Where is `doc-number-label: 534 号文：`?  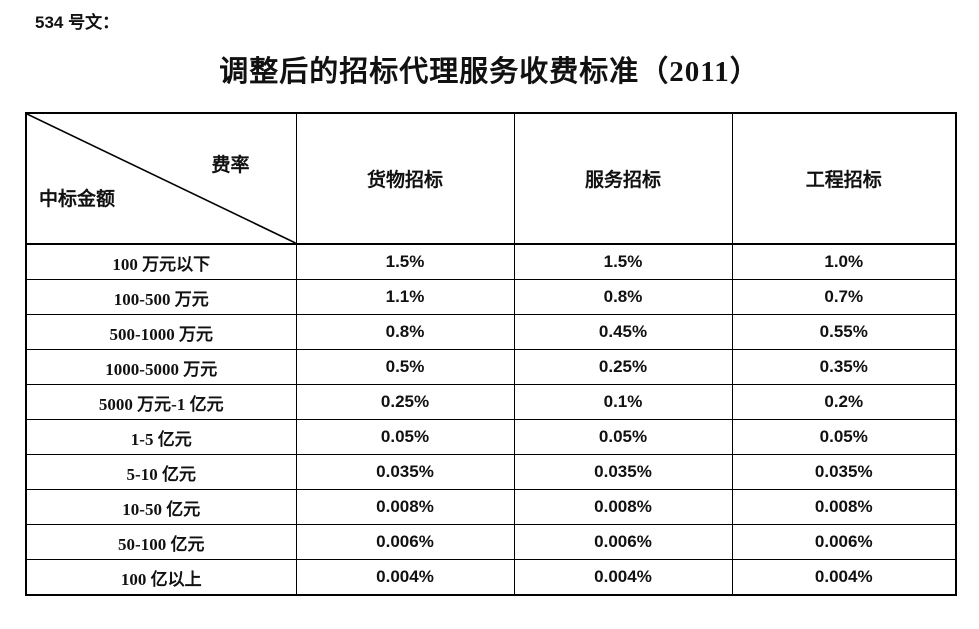 doc-number-label: 534 号文： is located at coordinates (77, 22).